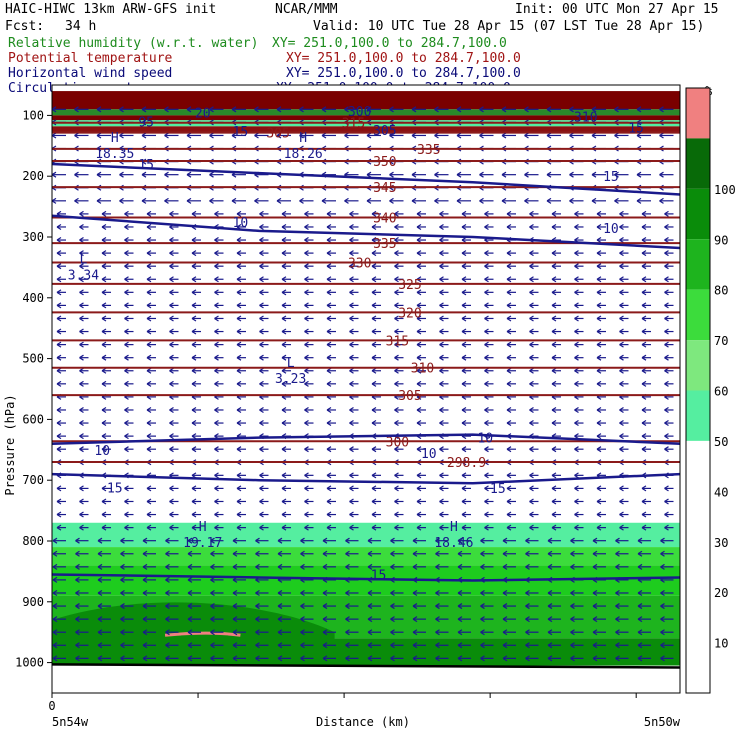 The image size is (740, 740). What do you see at coordinates (24, 26) in the screenshot?
I see `fcst-label: Fcst:` at bounding box center [24, 26].